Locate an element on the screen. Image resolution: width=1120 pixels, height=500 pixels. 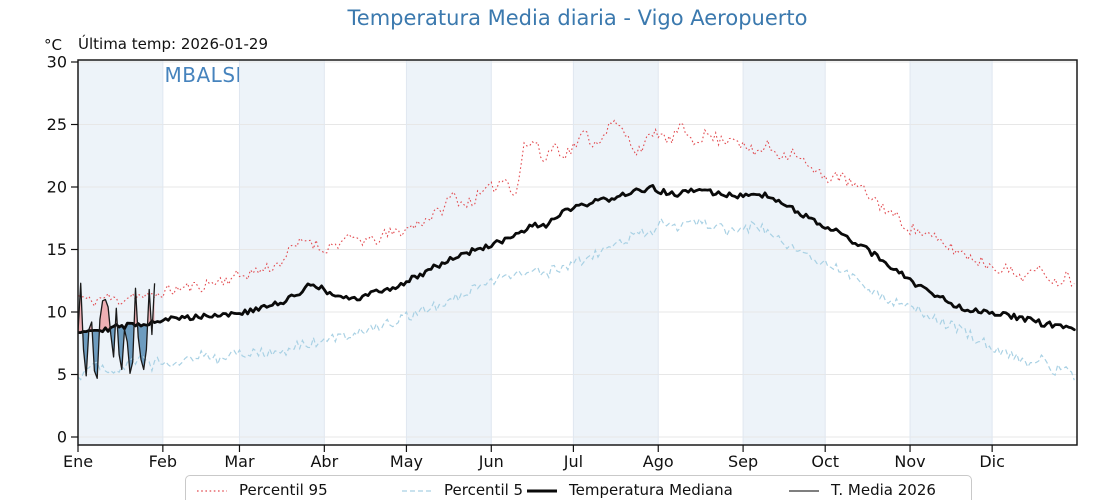
x-tick-label-nov: Nov is located at coordinates (909, 461).